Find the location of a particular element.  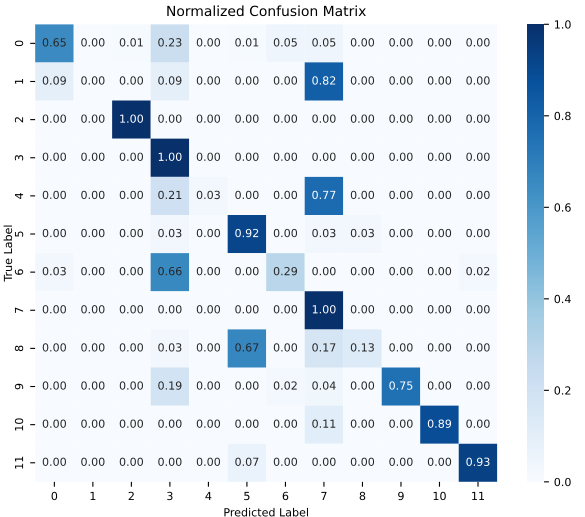

data-label: 0.11 is located at coordinates (324, 423).